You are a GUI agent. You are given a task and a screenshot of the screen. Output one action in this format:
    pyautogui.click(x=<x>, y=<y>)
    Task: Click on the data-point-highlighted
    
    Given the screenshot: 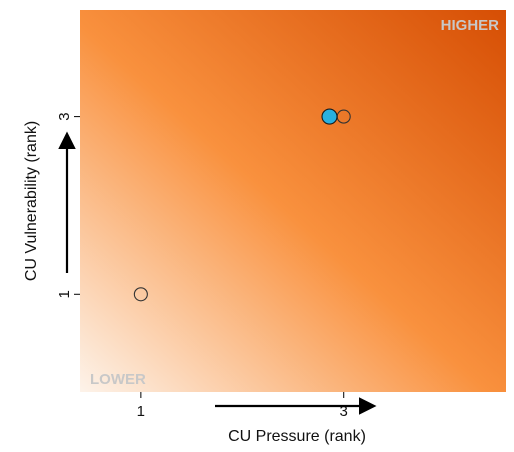 What is the action you would take?
    pyautogui.click(x=329, y=116)
    